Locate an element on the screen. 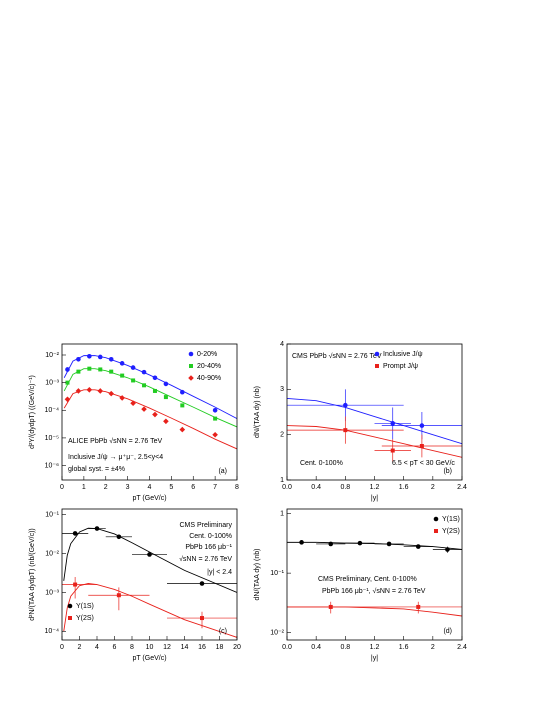 The image size is (545, 705). panel-label: (c) is located at coordinates (223, 631).